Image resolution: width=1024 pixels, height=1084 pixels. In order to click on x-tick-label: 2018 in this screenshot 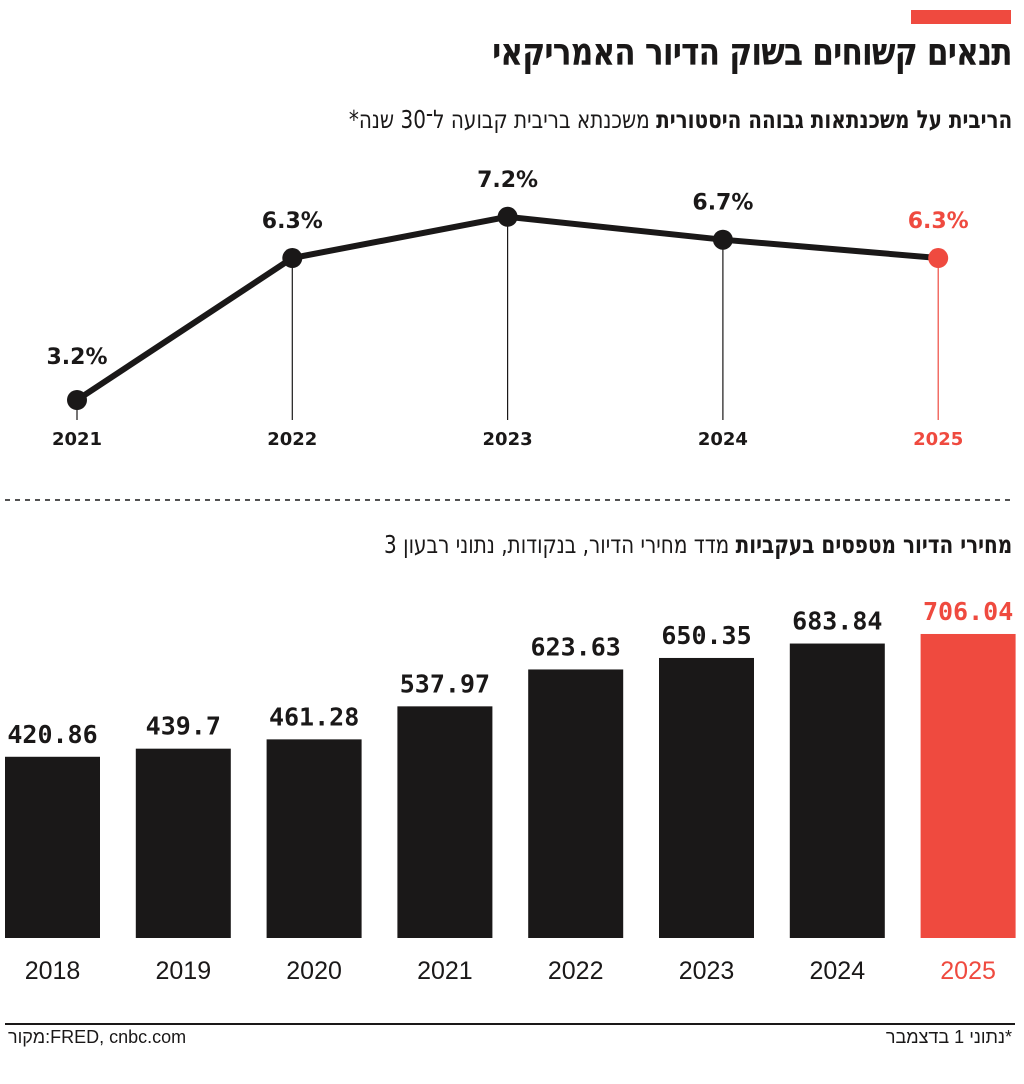, I will do `click(53, 971)`.